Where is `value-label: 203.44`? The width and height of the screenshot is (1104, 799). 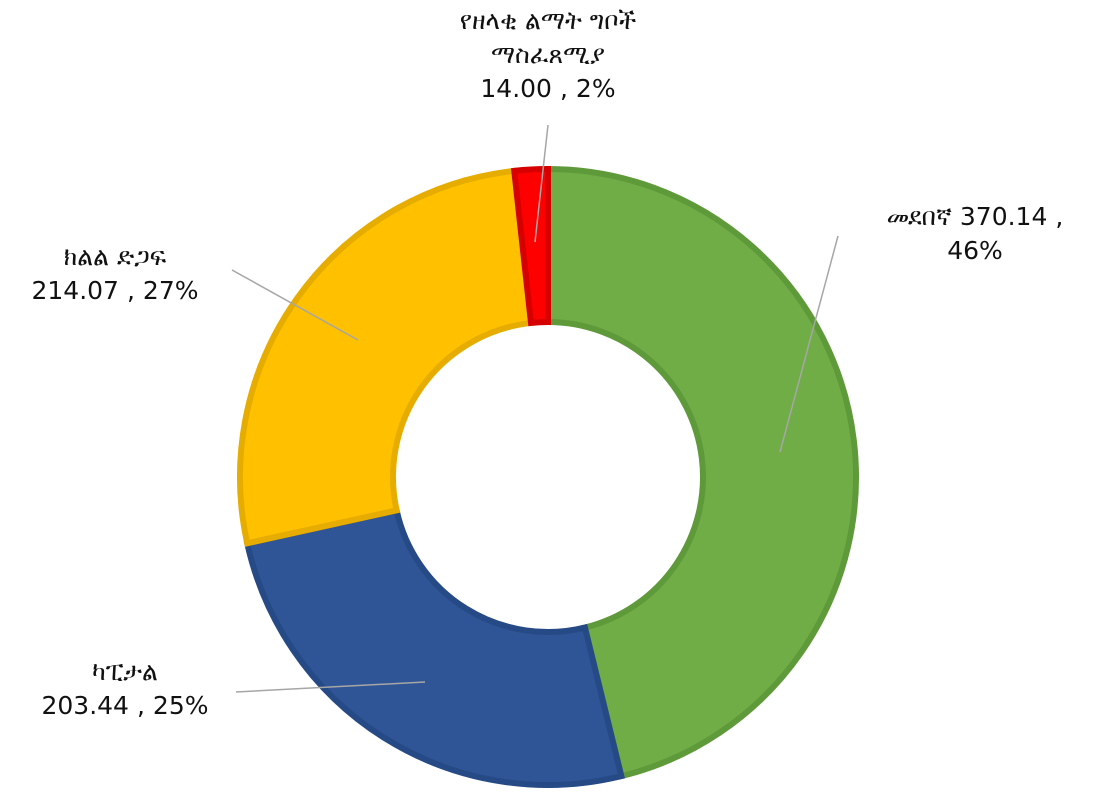
value-label: 203.44 is located at coordinates (85, 705).